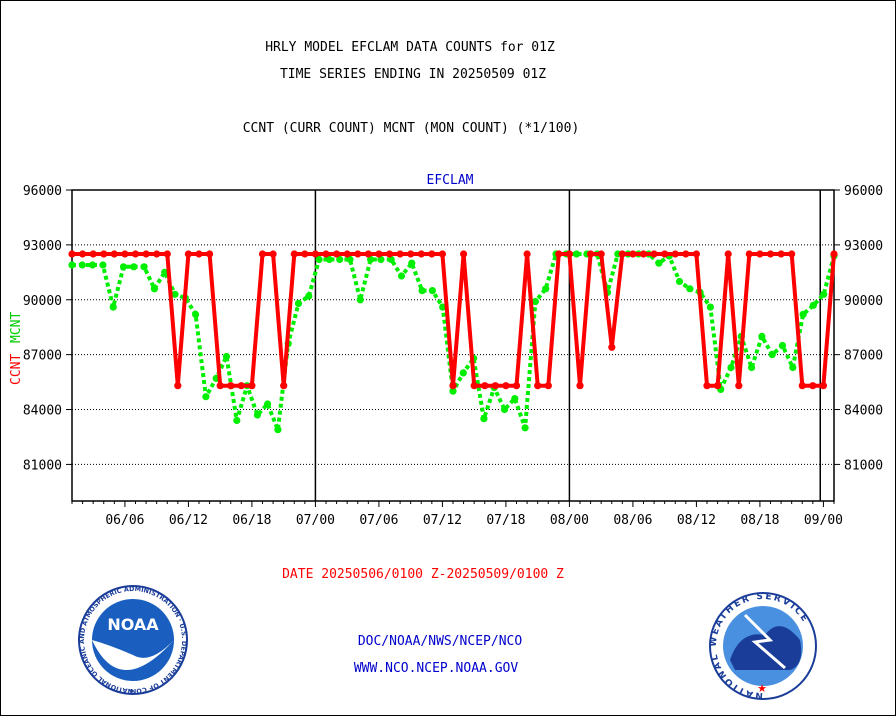  I want to click on y-axis-label: CCNT MCNT, so click(16, 348).